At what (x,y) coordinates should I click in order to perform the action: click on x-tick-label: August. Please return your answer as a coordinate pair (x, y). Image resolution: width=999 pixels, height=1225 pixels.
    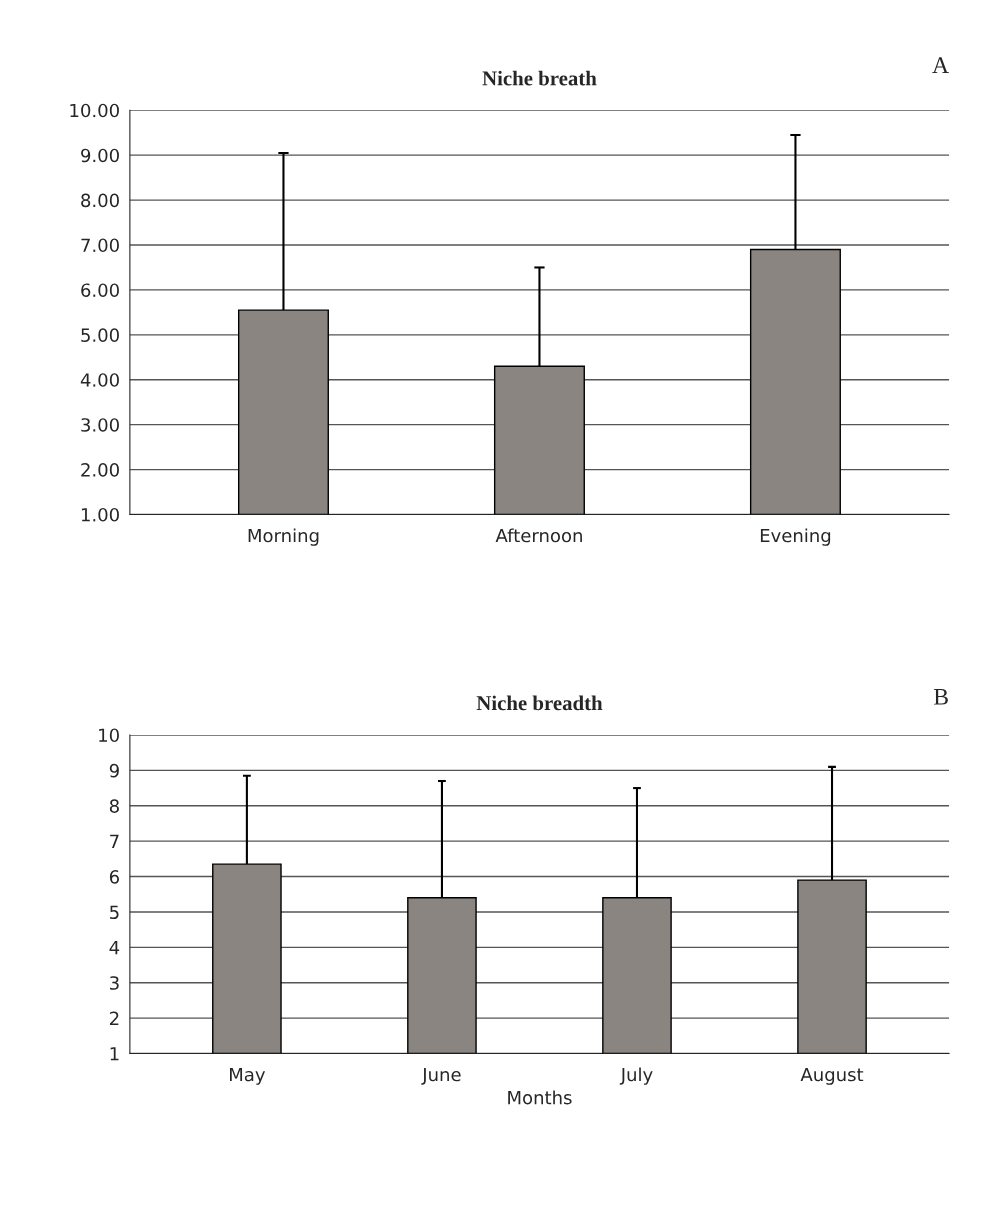
    Looking at the image, I should click on (832, 1076).